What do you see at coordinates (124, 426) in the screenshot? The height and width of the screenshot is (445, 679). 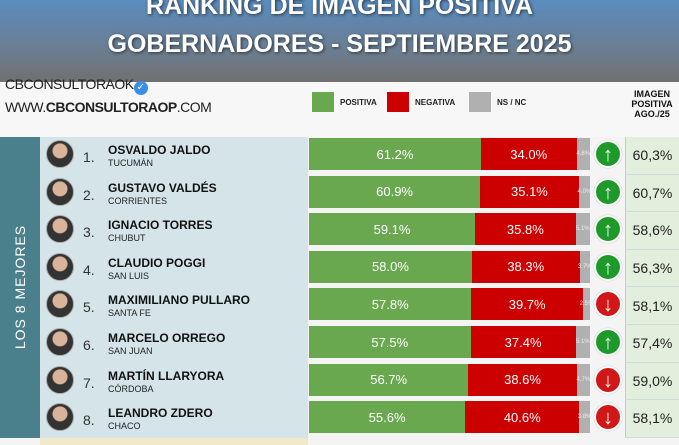 I see `province: CHACO` at bounding box center [124, 426].